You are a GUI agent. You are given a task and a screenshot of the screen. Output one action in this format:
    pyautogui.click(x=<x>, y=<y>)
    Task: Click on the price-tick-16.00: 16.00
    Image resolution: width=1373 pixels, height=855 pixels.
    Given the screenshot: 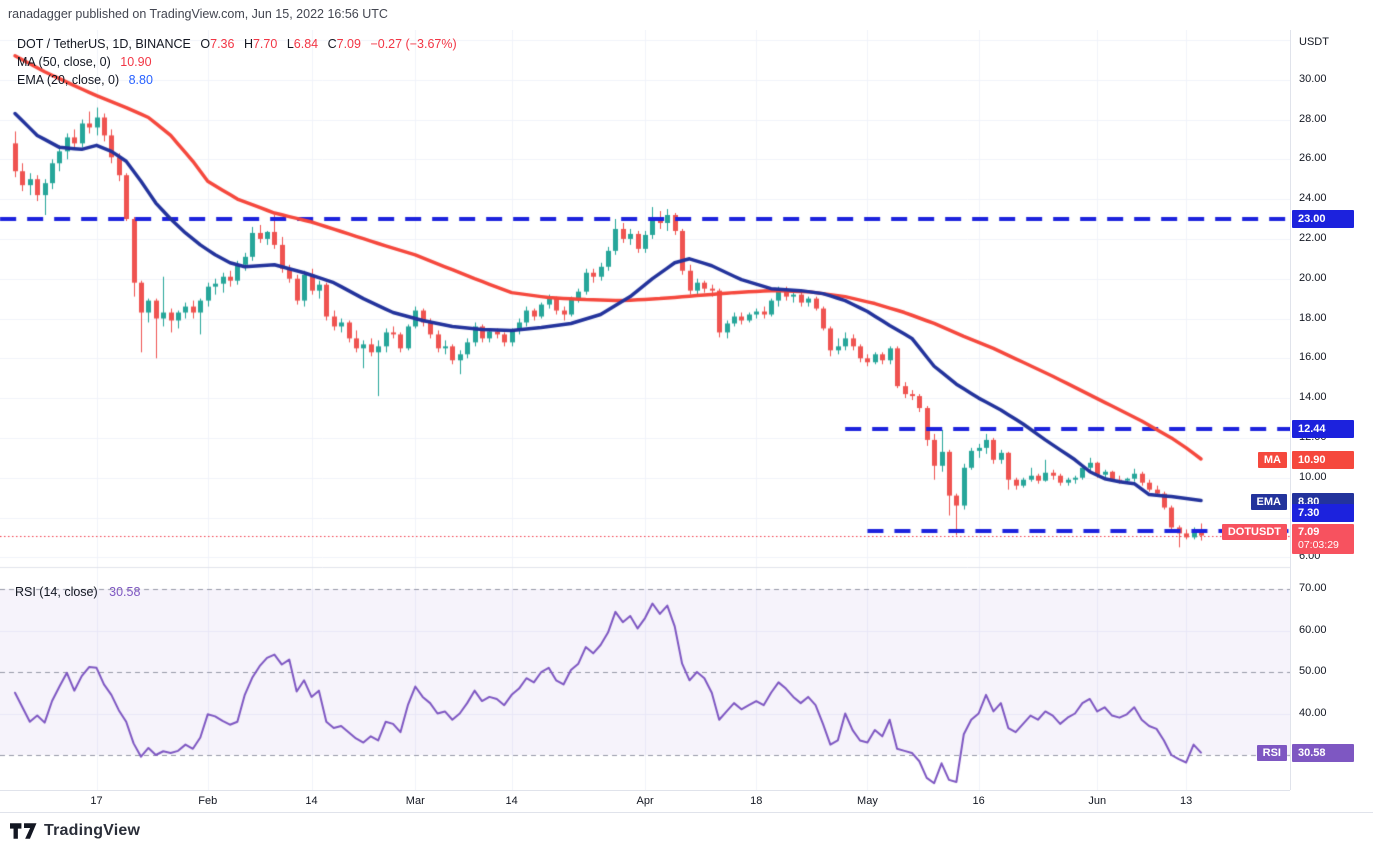 What is the action you would take?
    pyautogui.click(x=1313, y=357)
    